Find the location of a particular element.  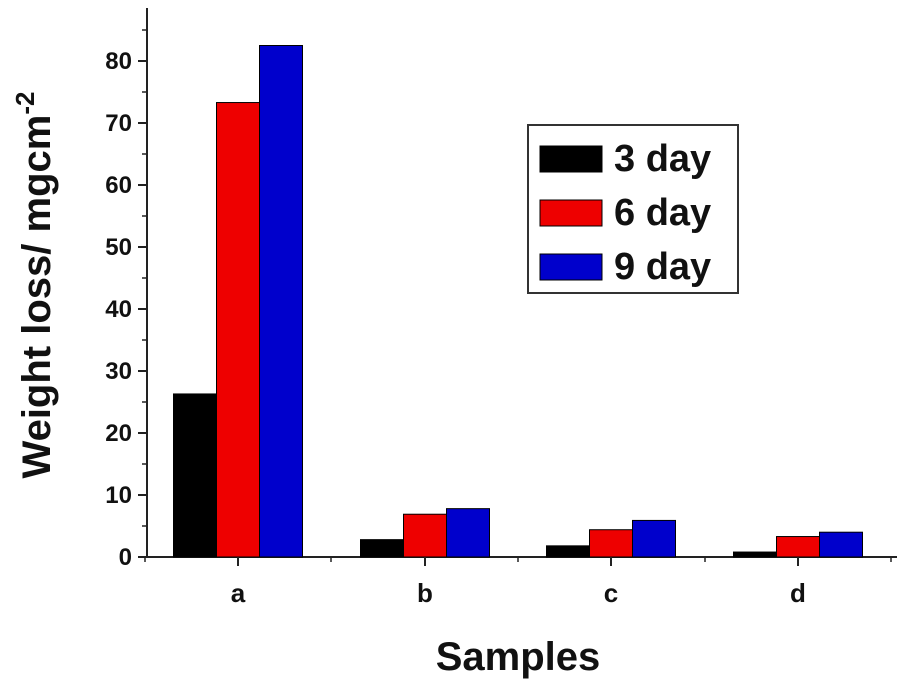

y-tick-label: 80 is located at coordinates (118, 61).